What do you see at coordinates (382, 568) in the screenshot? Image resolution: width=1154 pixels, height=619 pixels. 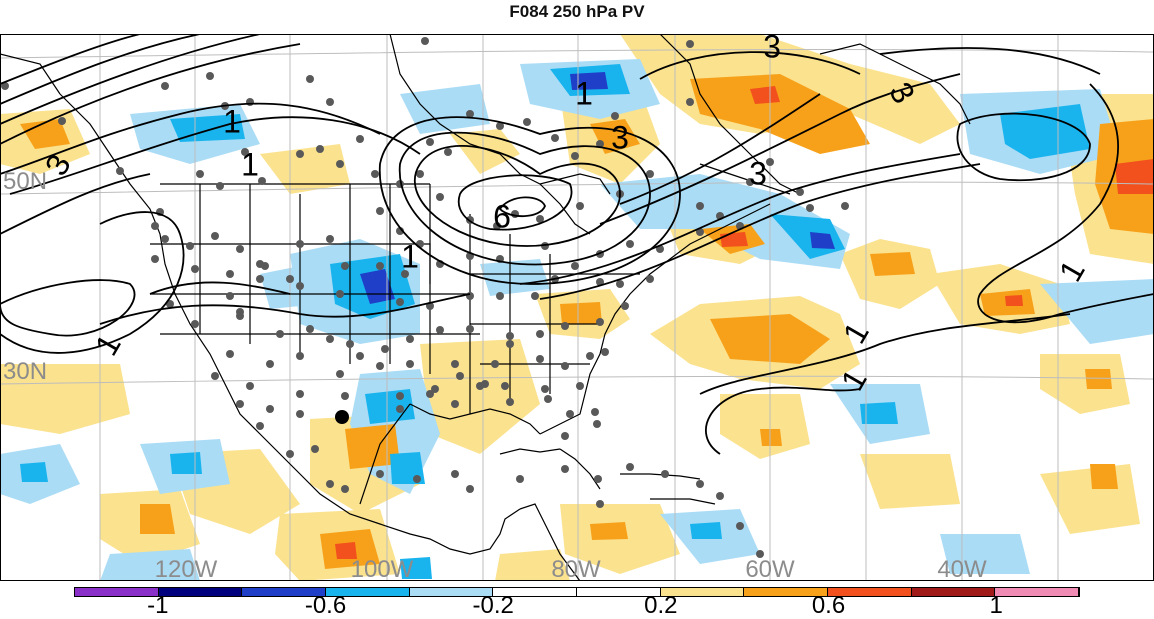 I see `lon-label: 100W` at bounding box center [382, 568].